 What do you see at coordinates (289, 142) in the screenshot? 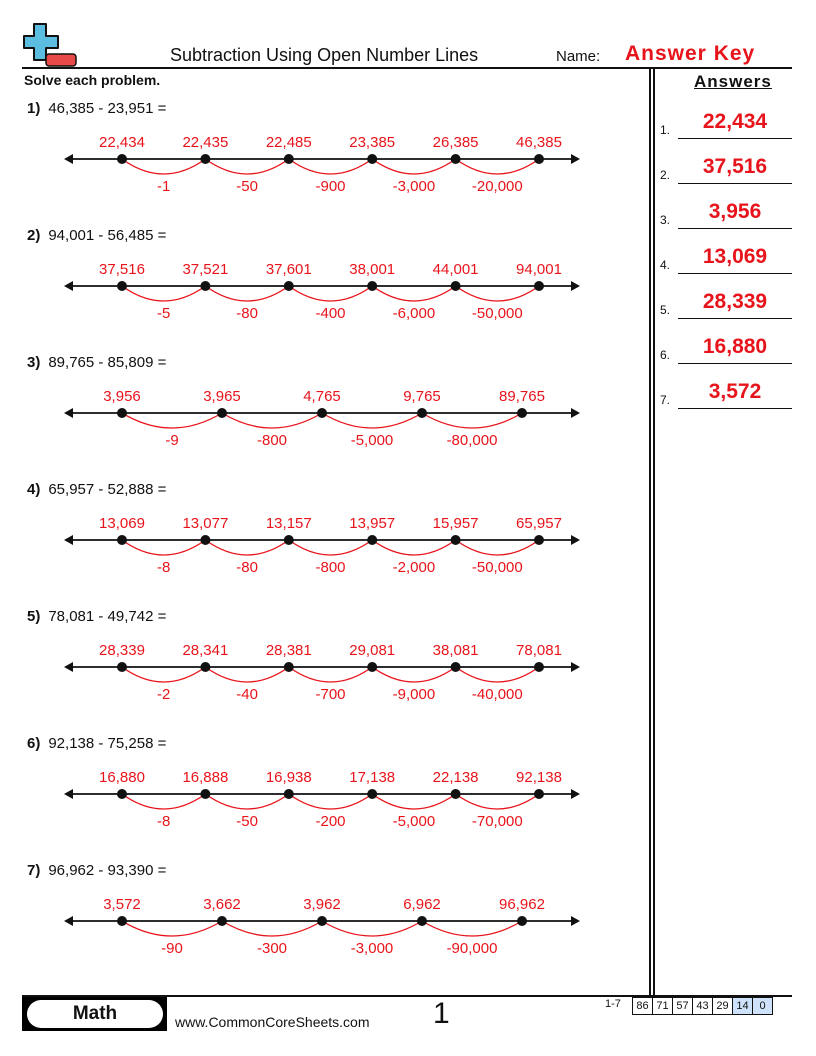
I see `point-label: 22,485` at bounding box center [289, 142].